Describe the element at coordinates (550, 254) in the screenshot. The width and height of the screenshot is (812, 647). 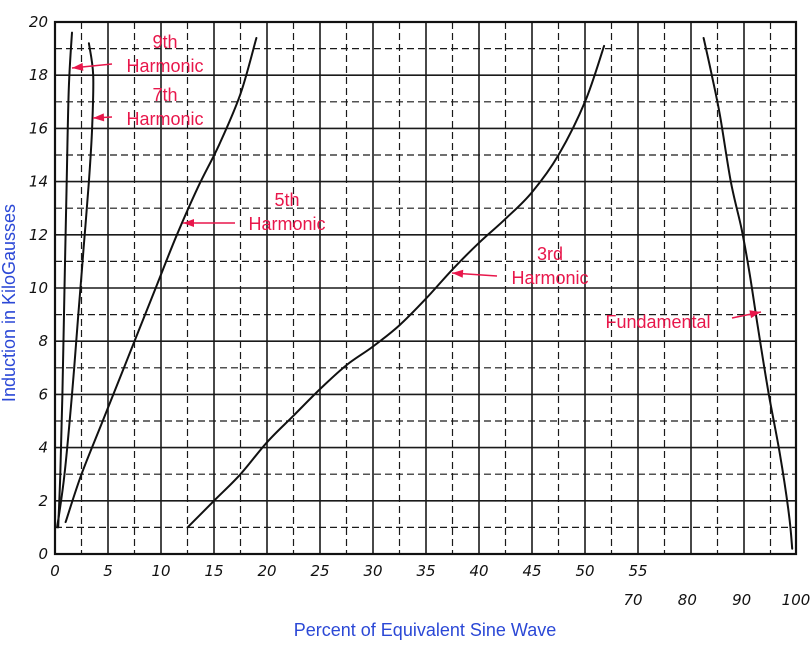
I see `annotation-label: 3rd` at that location.